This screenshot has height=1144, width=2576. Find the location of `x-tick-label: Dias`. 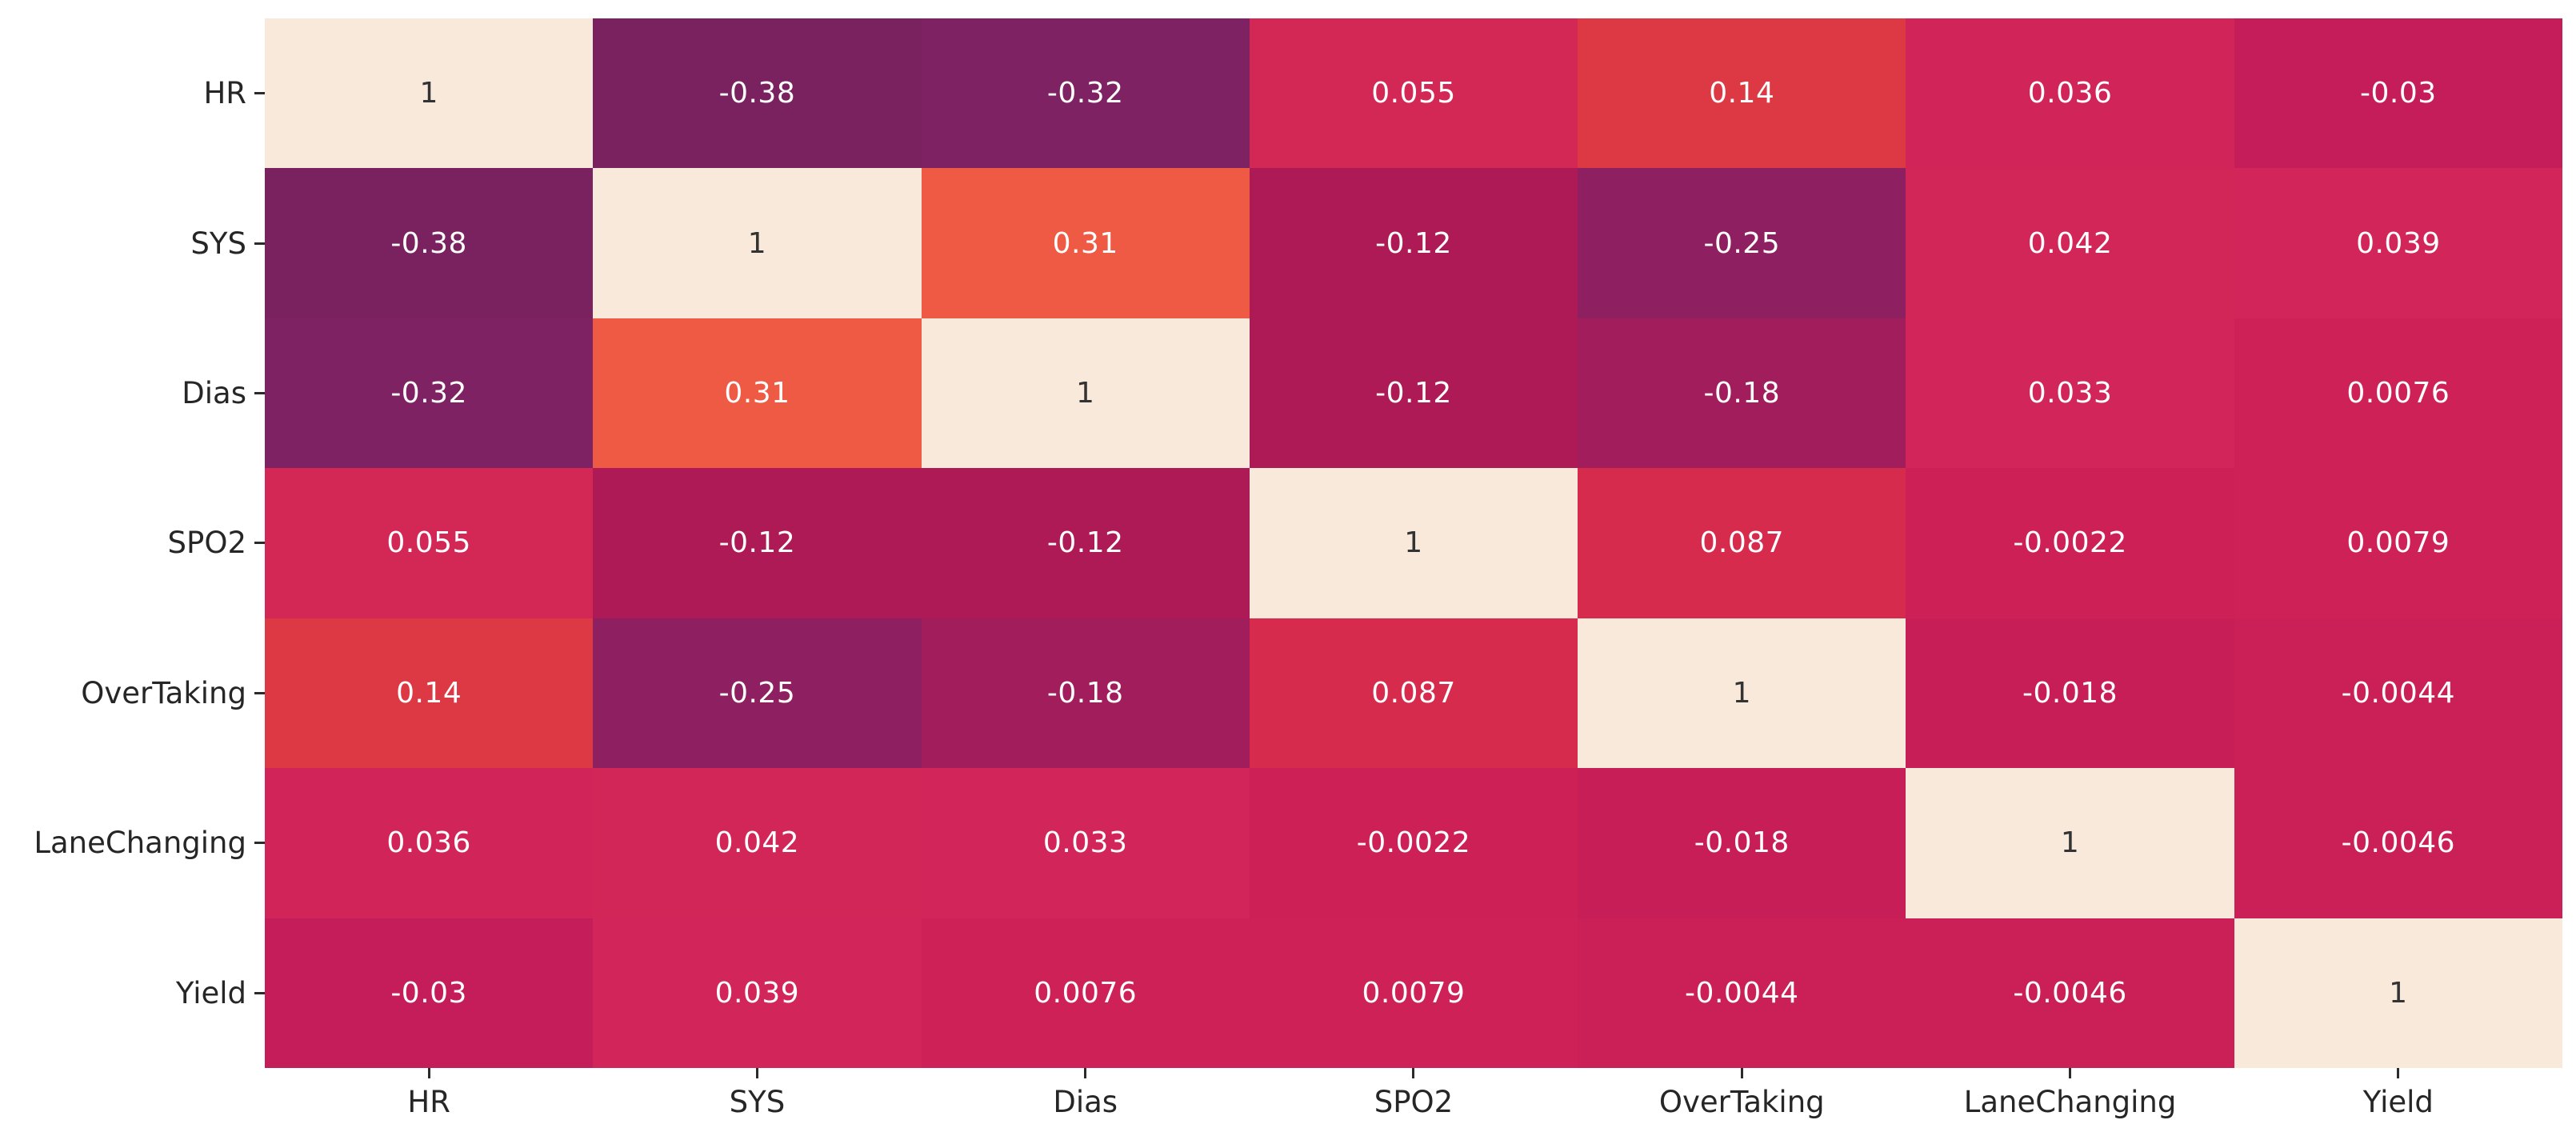

x-tick-label: Dias is located at coordinates (1085, 1102).